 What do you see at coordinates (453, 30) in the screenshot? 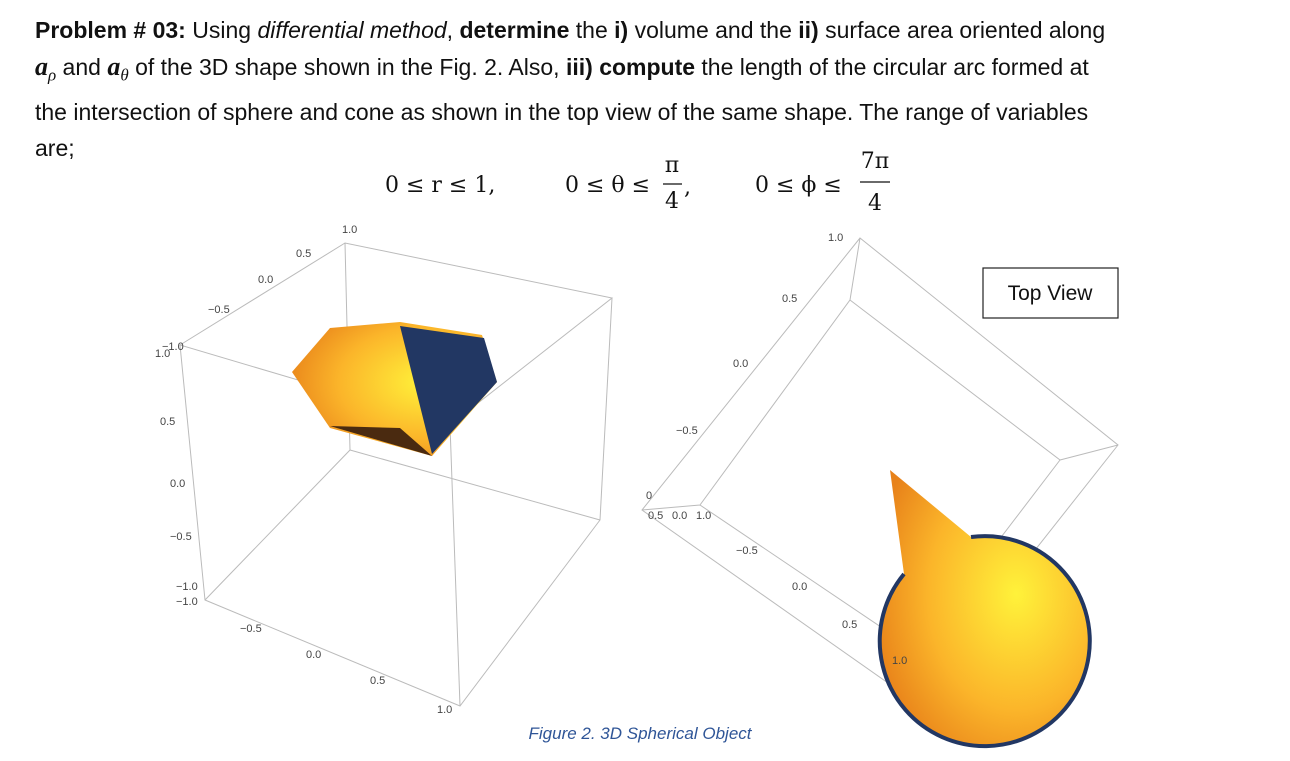
I see `run: ,` at bounding box center [453, 30].